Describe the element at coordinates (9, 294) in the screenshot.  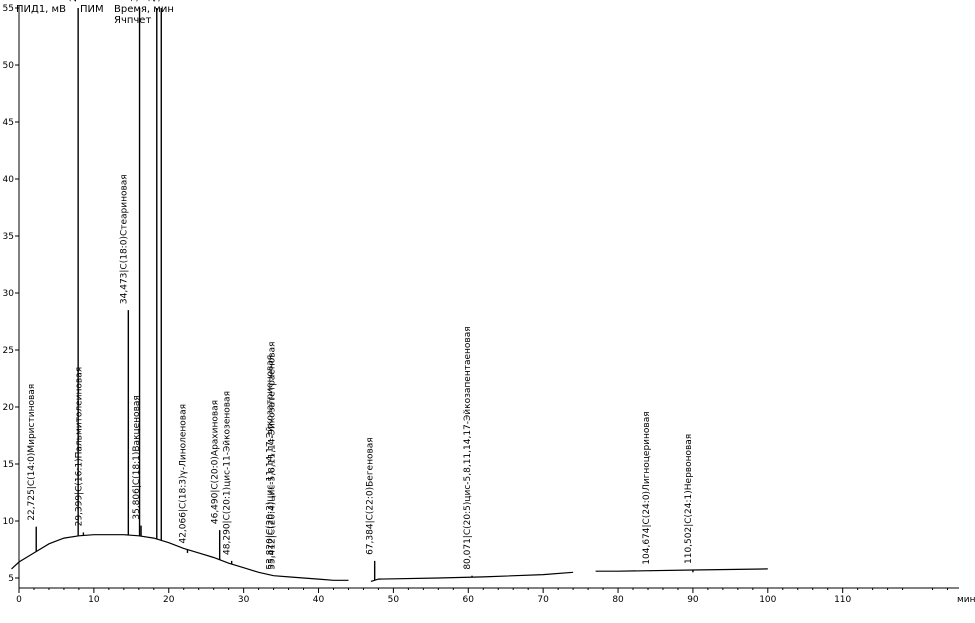
I see `y-tick-label: 30` at that location.